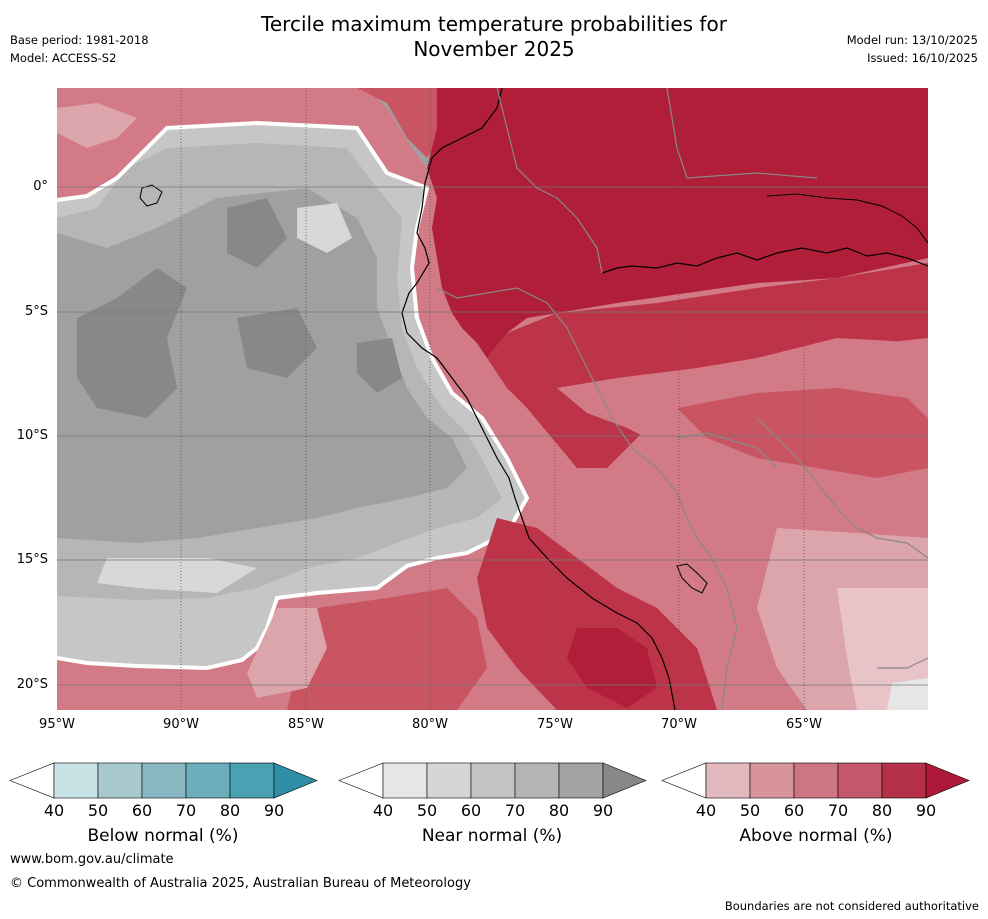 This screenshot has width=988, height=919. Describe the element at coordinates (494, 49) in the screenshot. I see `title-line-2: November 2025` at that location.